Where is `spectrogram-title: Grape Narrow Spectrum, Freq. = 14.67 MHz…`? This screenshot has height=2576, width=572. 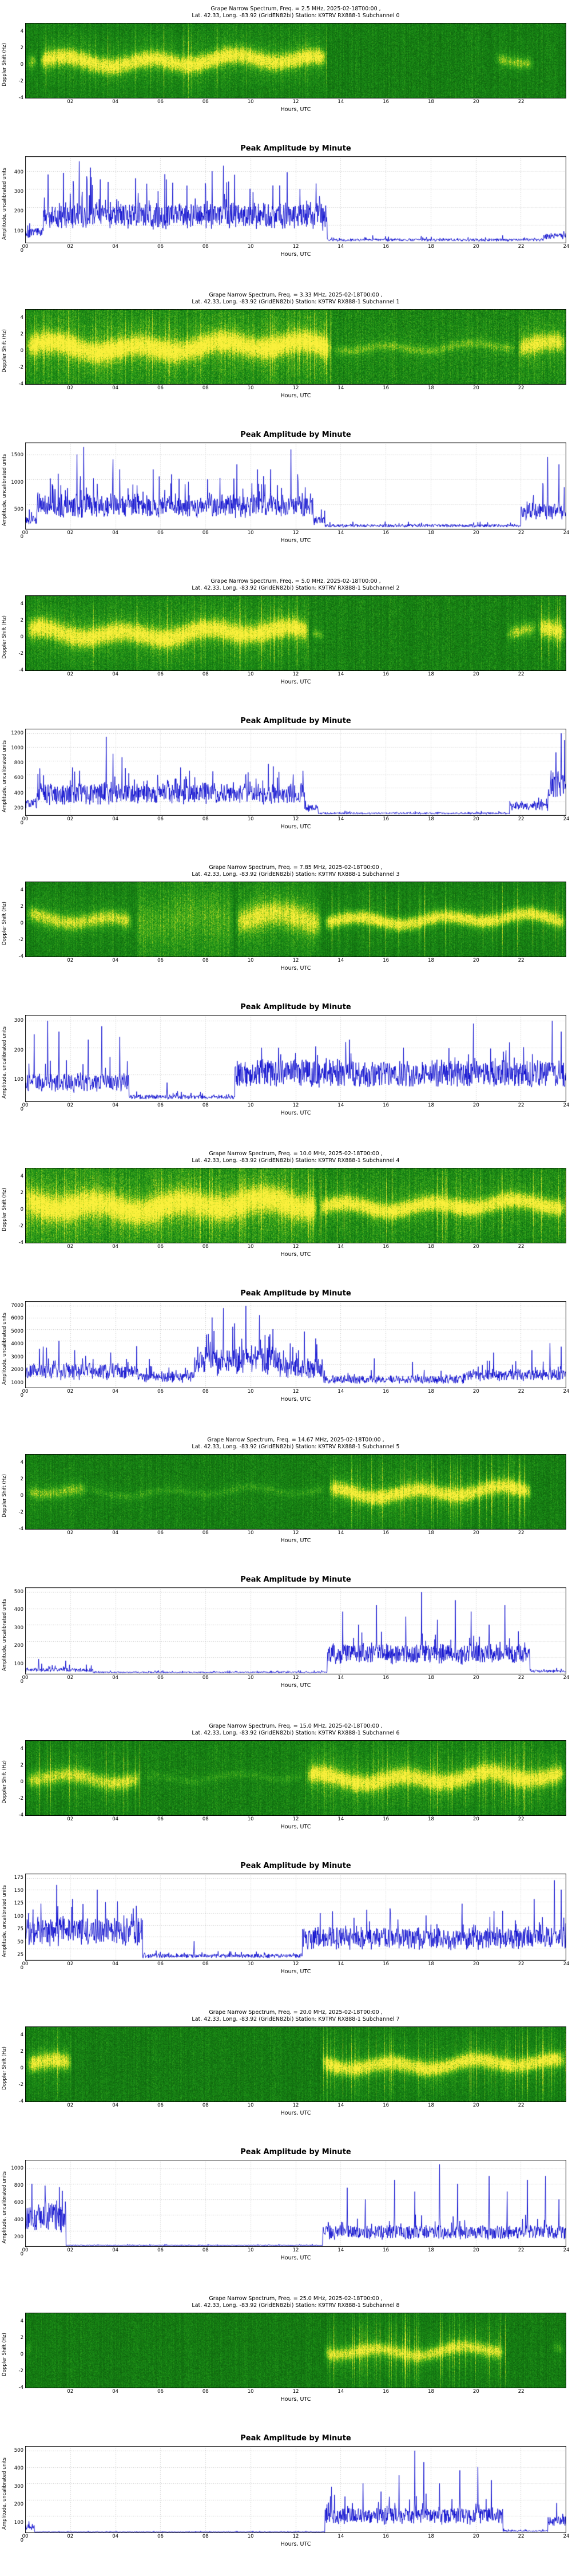
spectrogram-title: Grape Narrow Spectrum, Freq. = 14.67 MHz… is located at coordinates (295, 1440).